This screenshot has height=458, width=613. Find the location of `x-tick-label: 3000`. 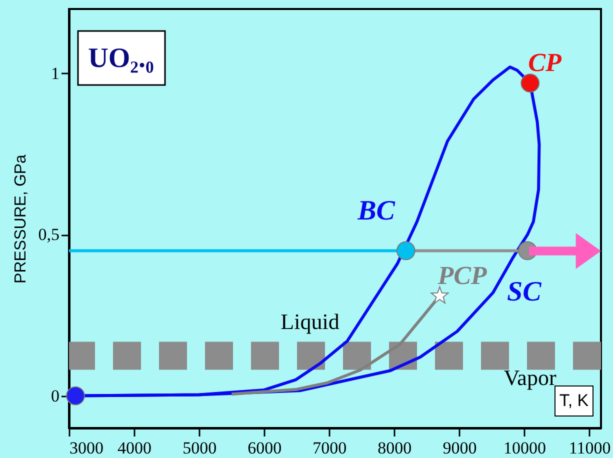

x-tick-label: 3000 is located at coordinates (87, 448).